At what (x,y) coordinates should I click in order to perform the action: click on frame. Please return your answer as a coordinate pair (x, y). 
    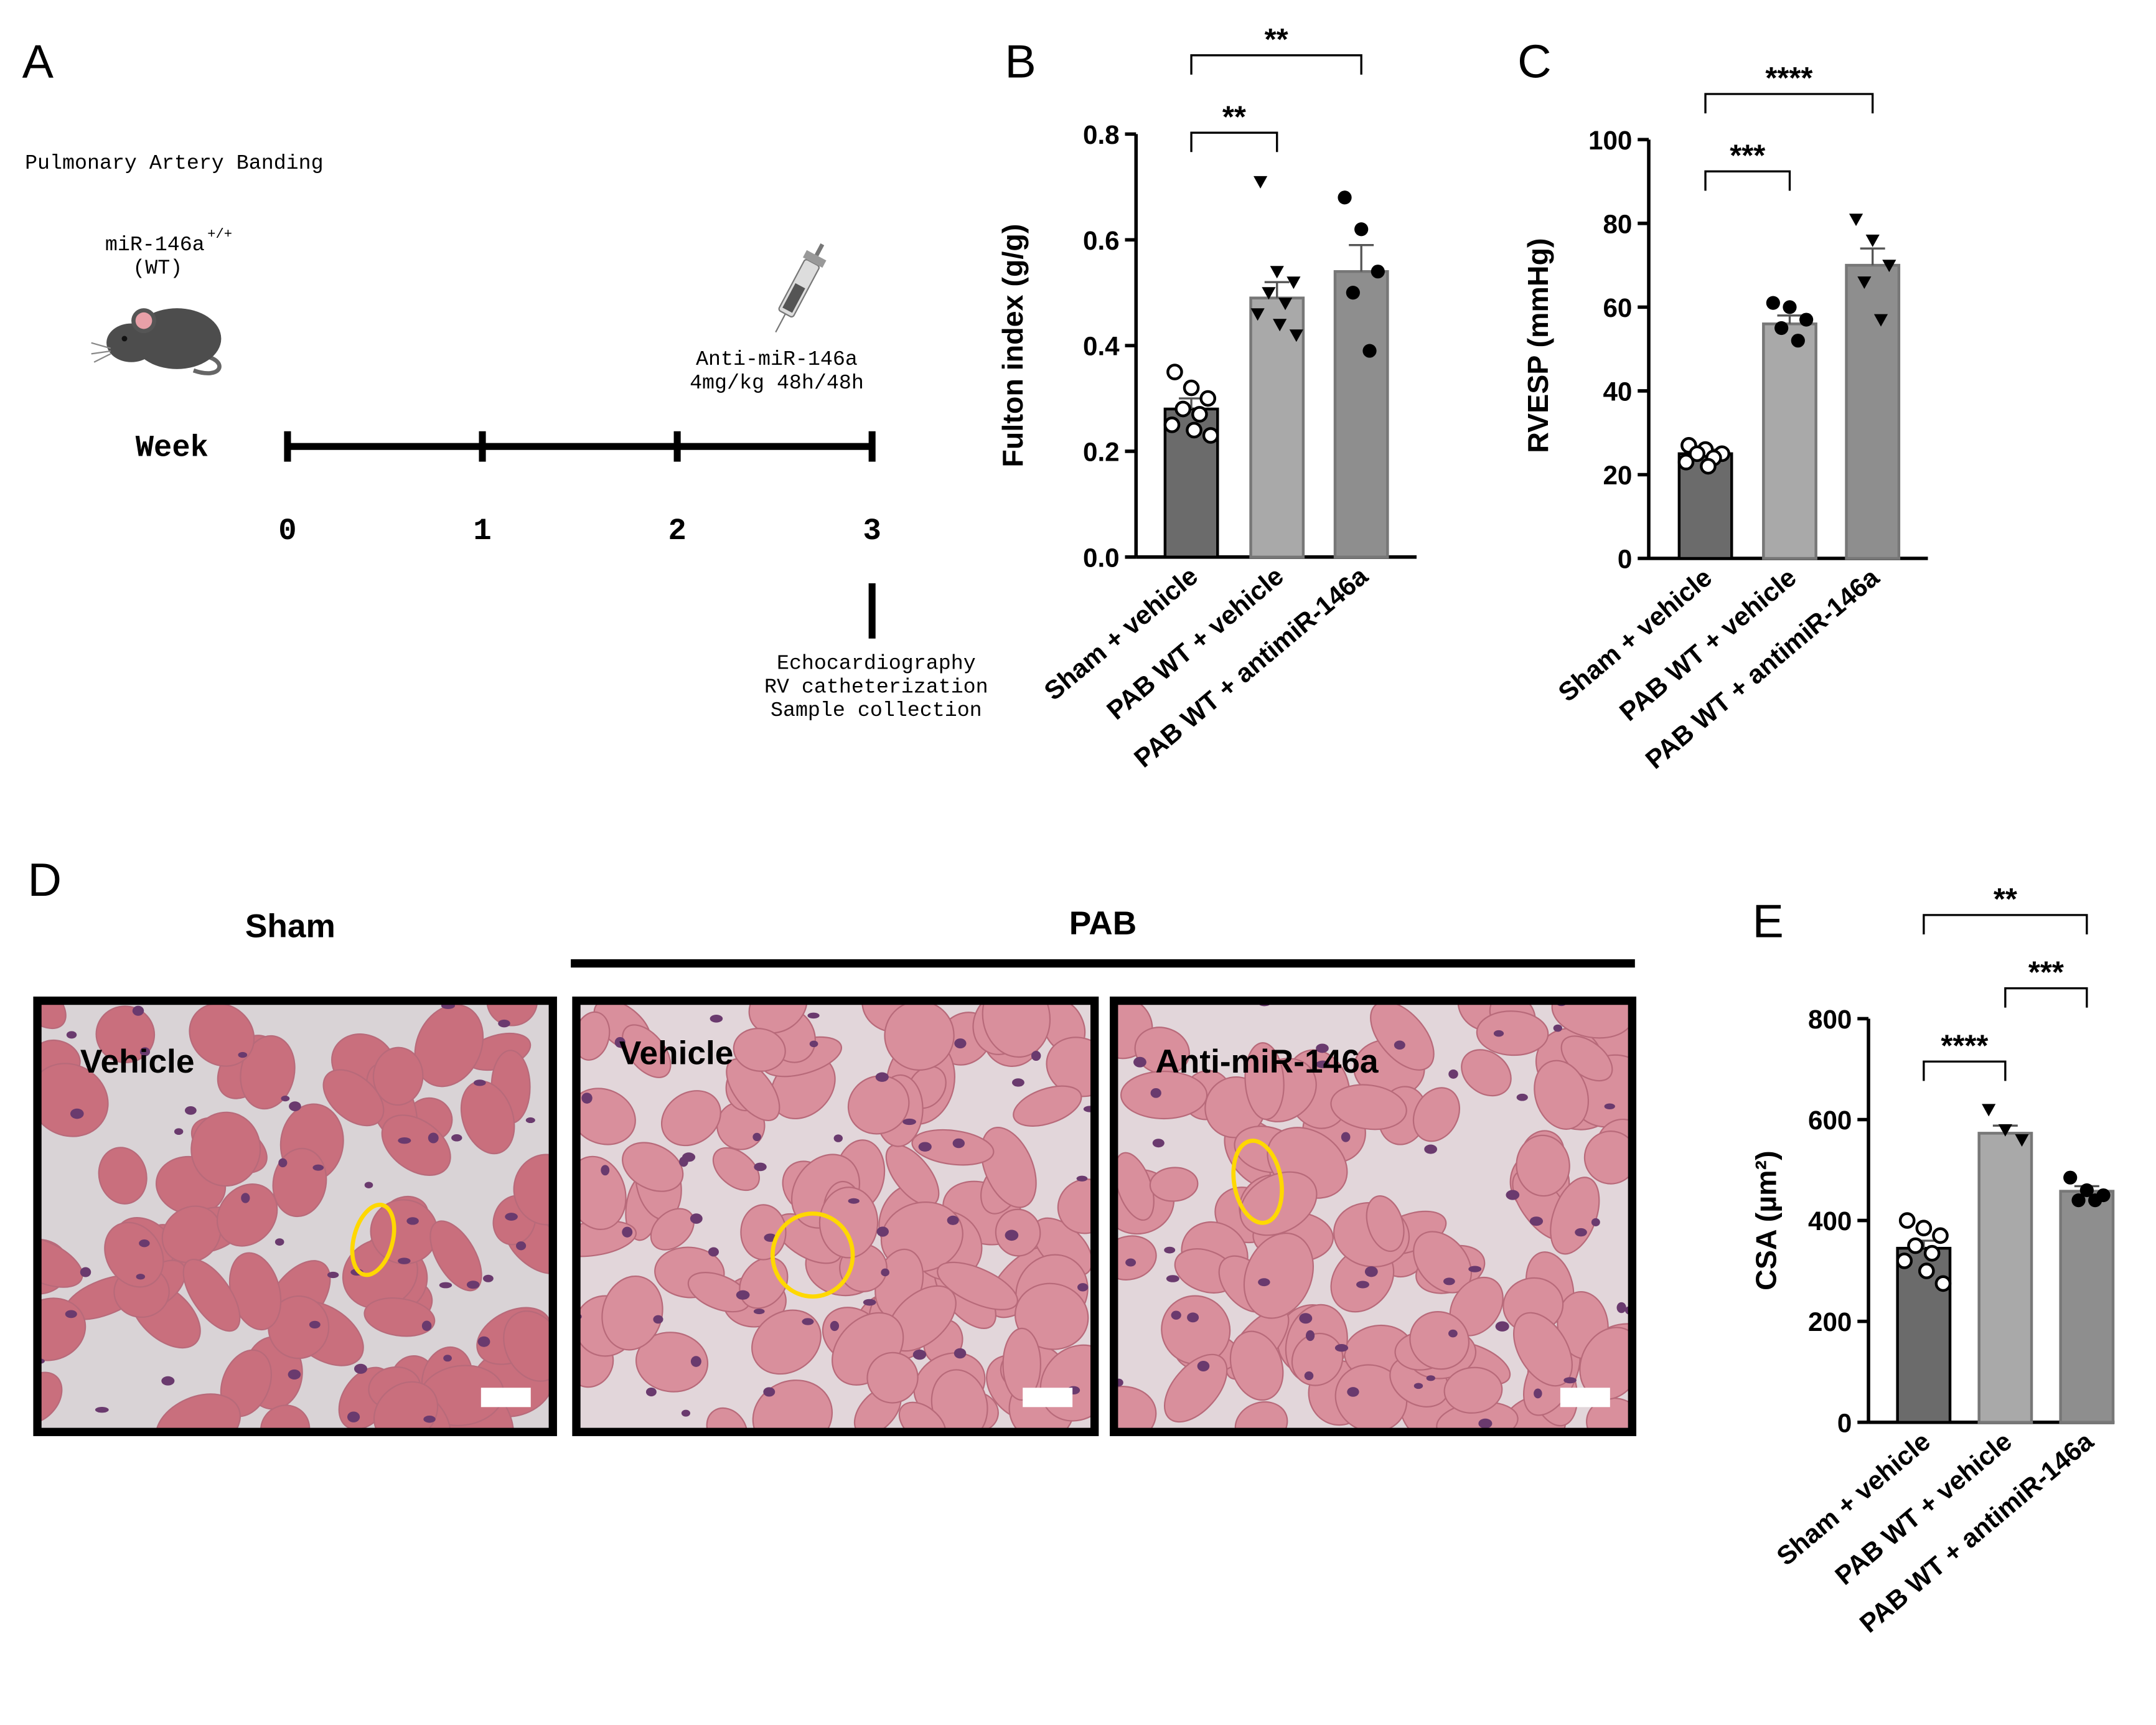
    Looking at the image, I should click on (295, 1216).